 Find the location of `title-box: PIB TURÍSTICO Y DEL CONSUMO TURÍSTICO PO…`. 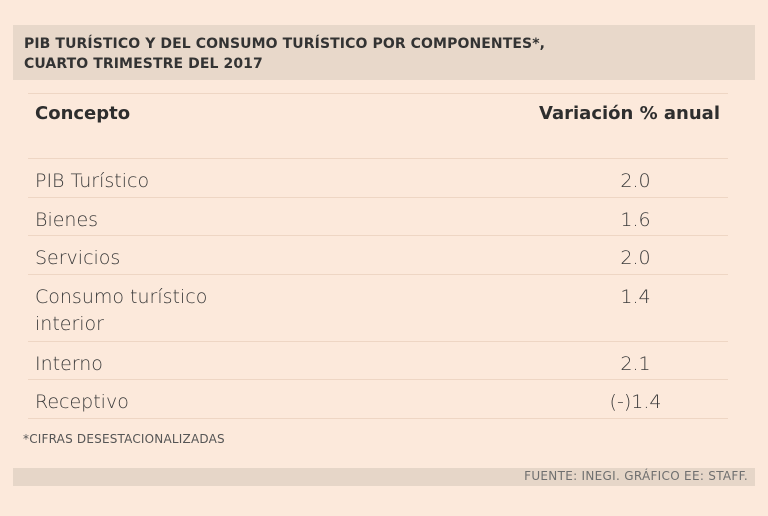

title-box: PIB TURÍSTICO Y DEL CONSUMO TURÍSTICO PO… is located at coordinates (384, 52).